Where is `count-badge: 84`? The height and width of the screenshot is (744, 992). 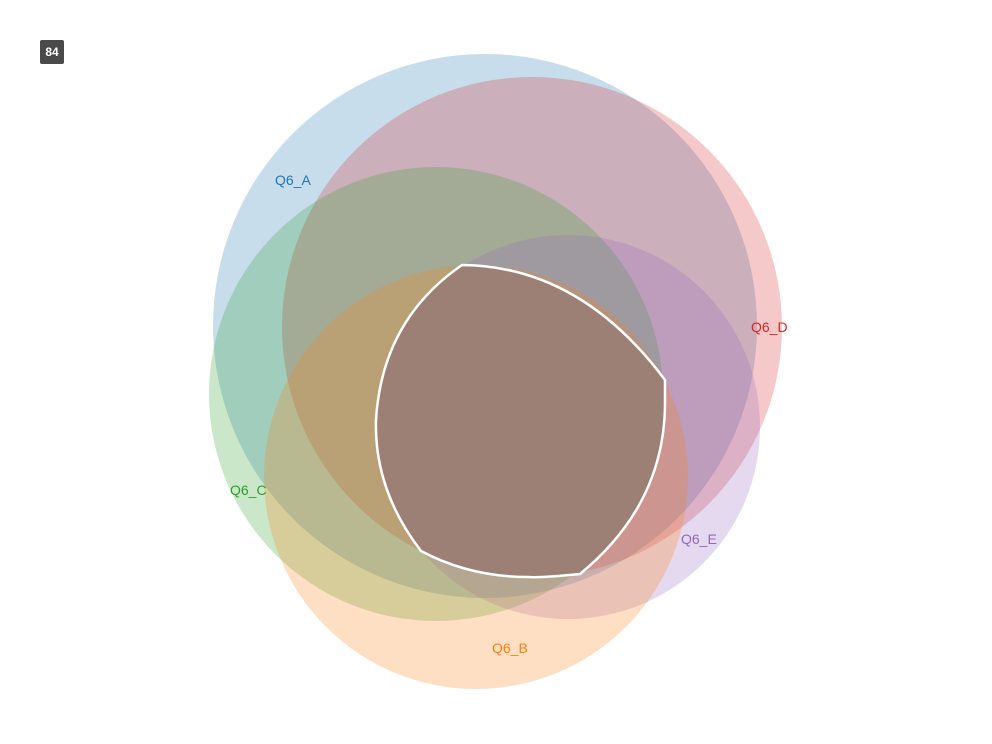 count-badge: 84 is located at coordinates (52, 52).